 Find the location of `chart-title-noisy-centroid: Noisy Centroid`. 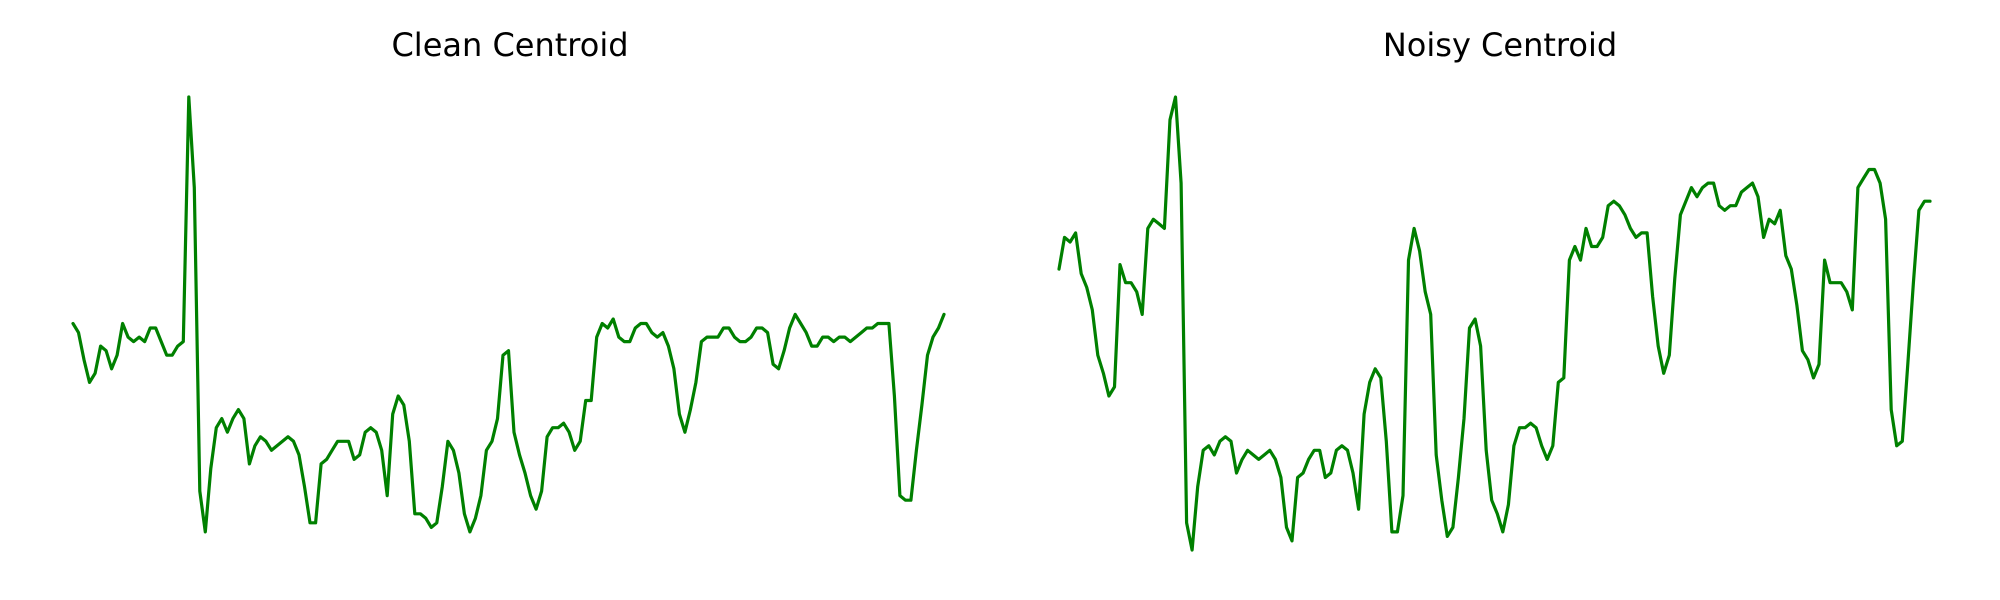

chart-title-noisy-centroid: Noisy Centroid is located at coordinates (1500, 45).